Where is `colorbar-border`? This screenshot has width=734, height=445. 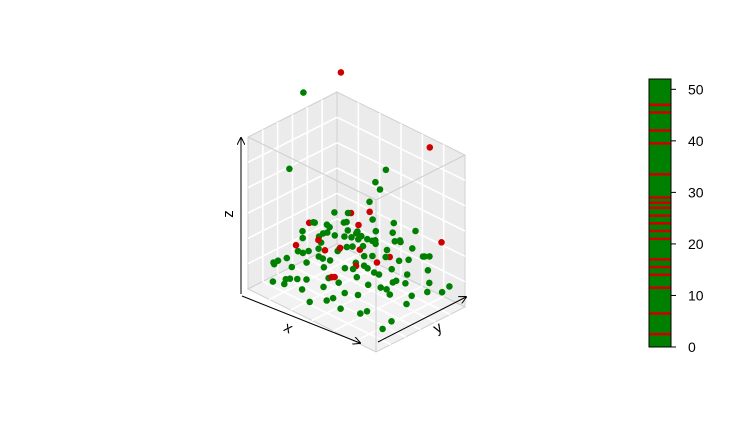
colorbar-border is located at coordinates (660, 213).